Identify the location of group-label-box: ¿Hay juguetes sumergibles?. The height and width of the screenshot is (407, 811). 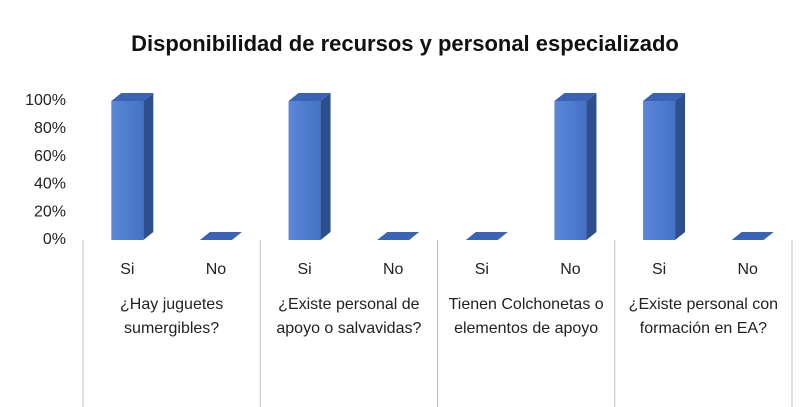
(172, 316).